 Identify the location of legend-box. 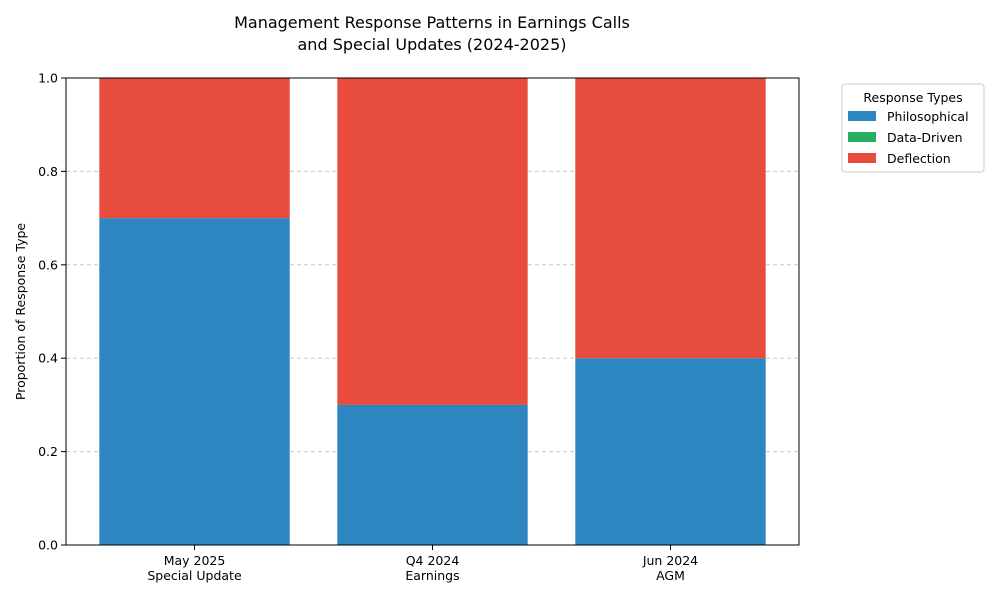
(913, 128).